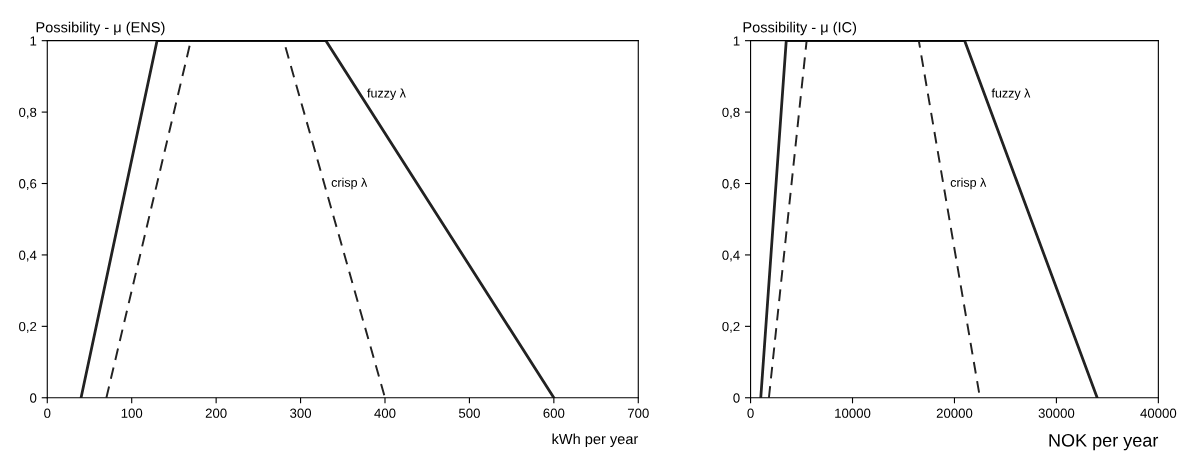 This screenshot has width=1182, height=452. What do you see at coordinates (1104, 442) in the screenshot?
I see `x-axis-title: NOK per year` at bounding box center [1104, 442].